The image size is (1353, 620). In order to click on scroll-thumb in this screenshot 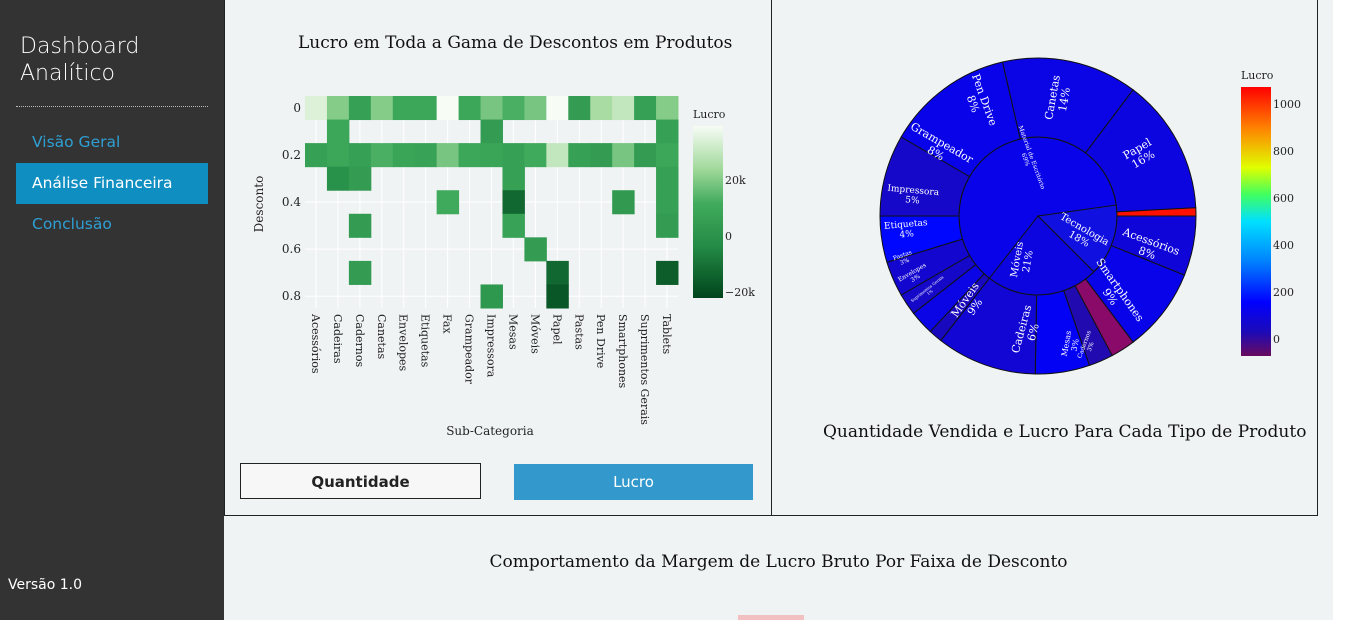, I will do `click(1342, 200)`.